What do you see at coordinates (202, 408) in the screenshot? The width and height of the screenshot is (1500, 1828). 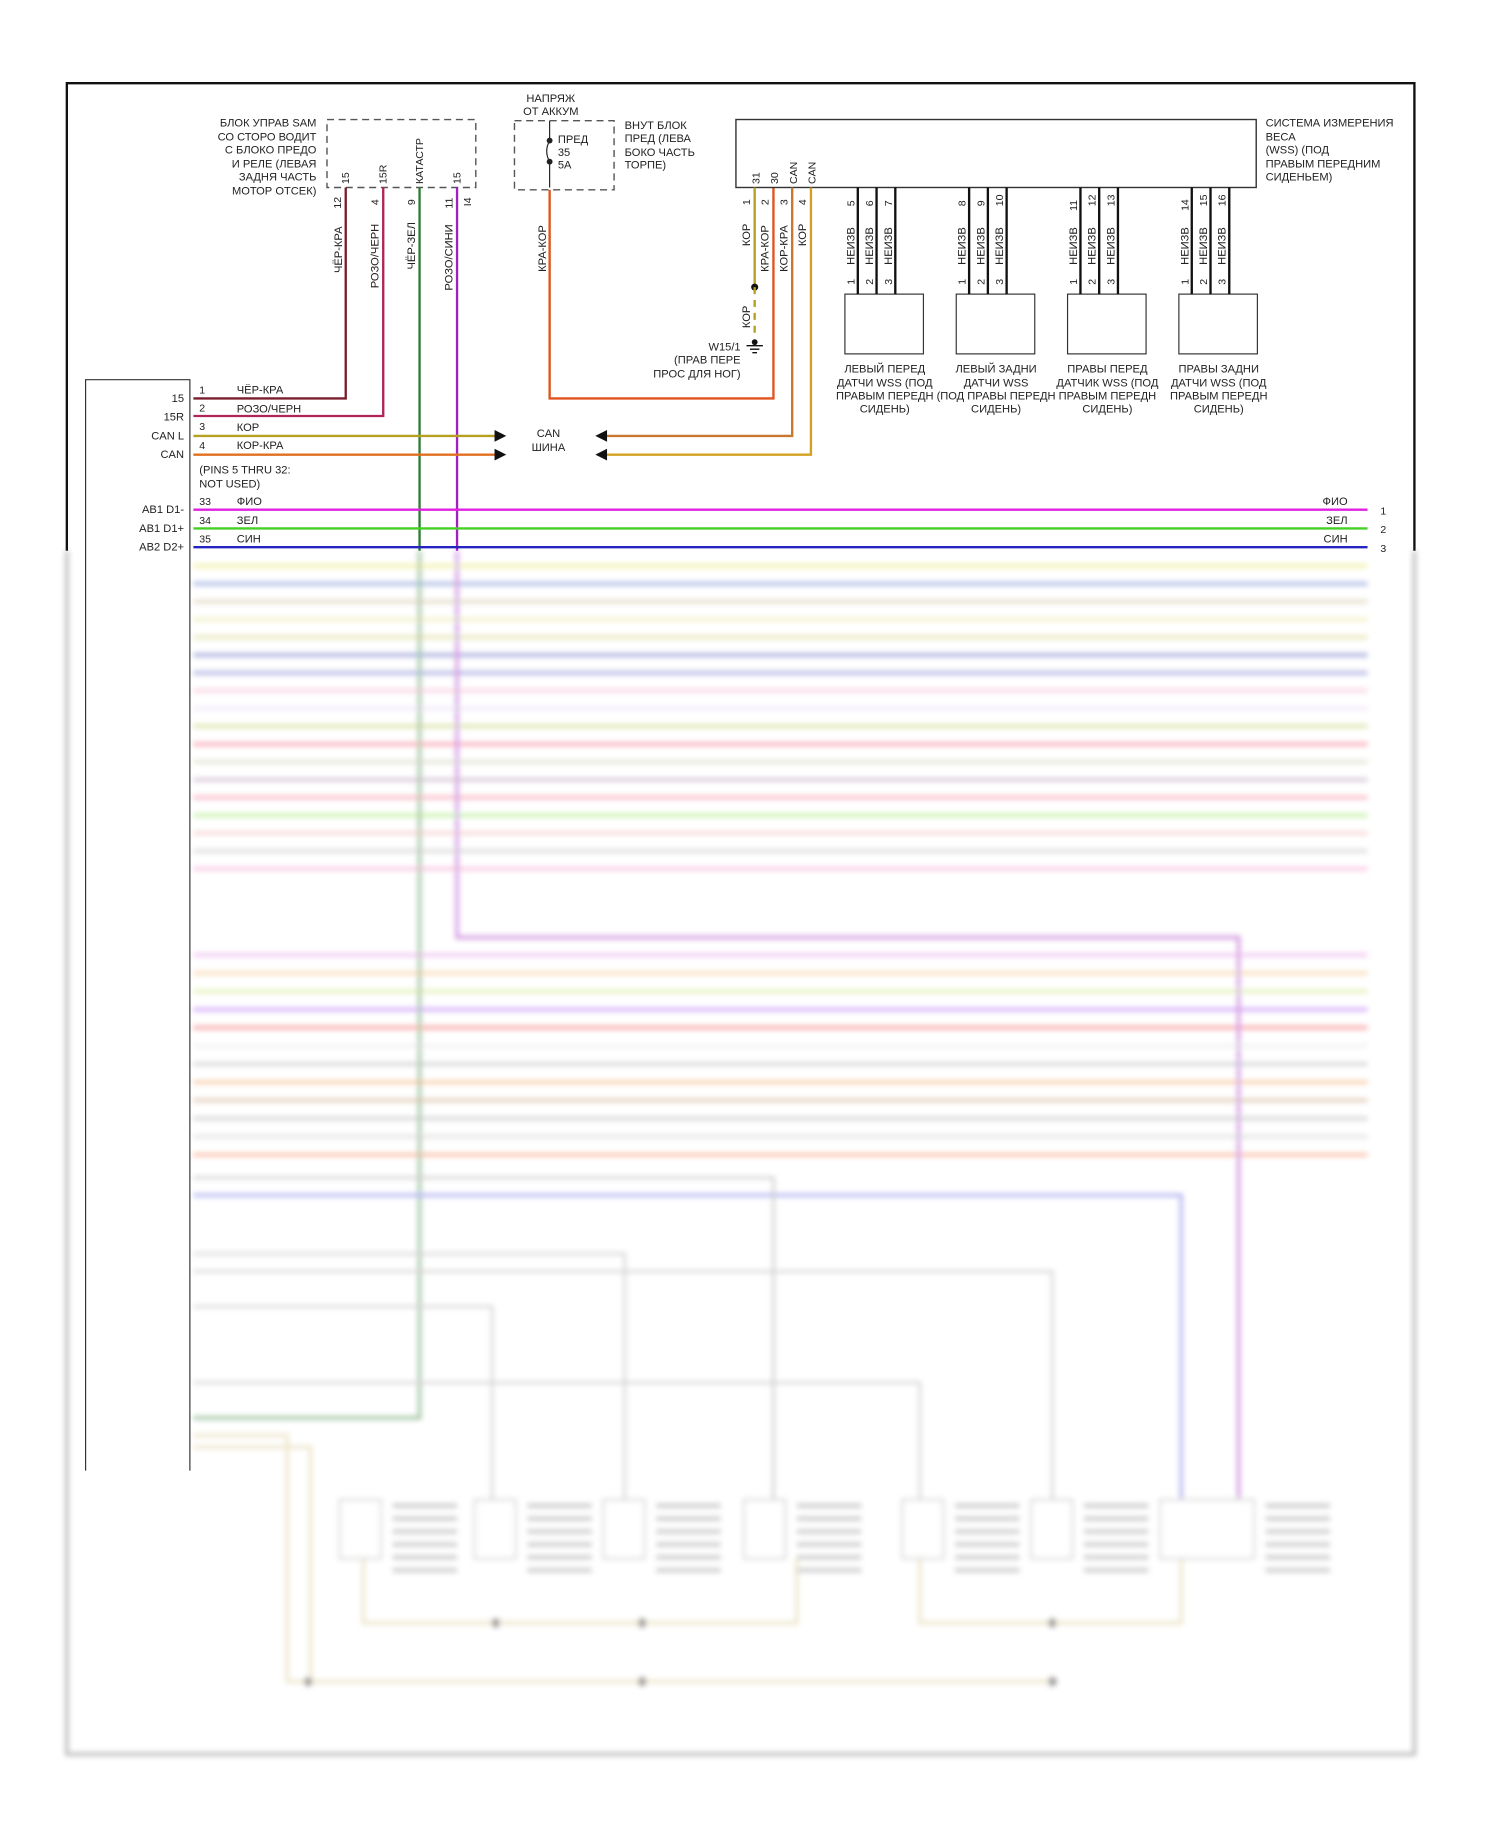 I see `pin-number: 2` at bounding box center [202, 408].